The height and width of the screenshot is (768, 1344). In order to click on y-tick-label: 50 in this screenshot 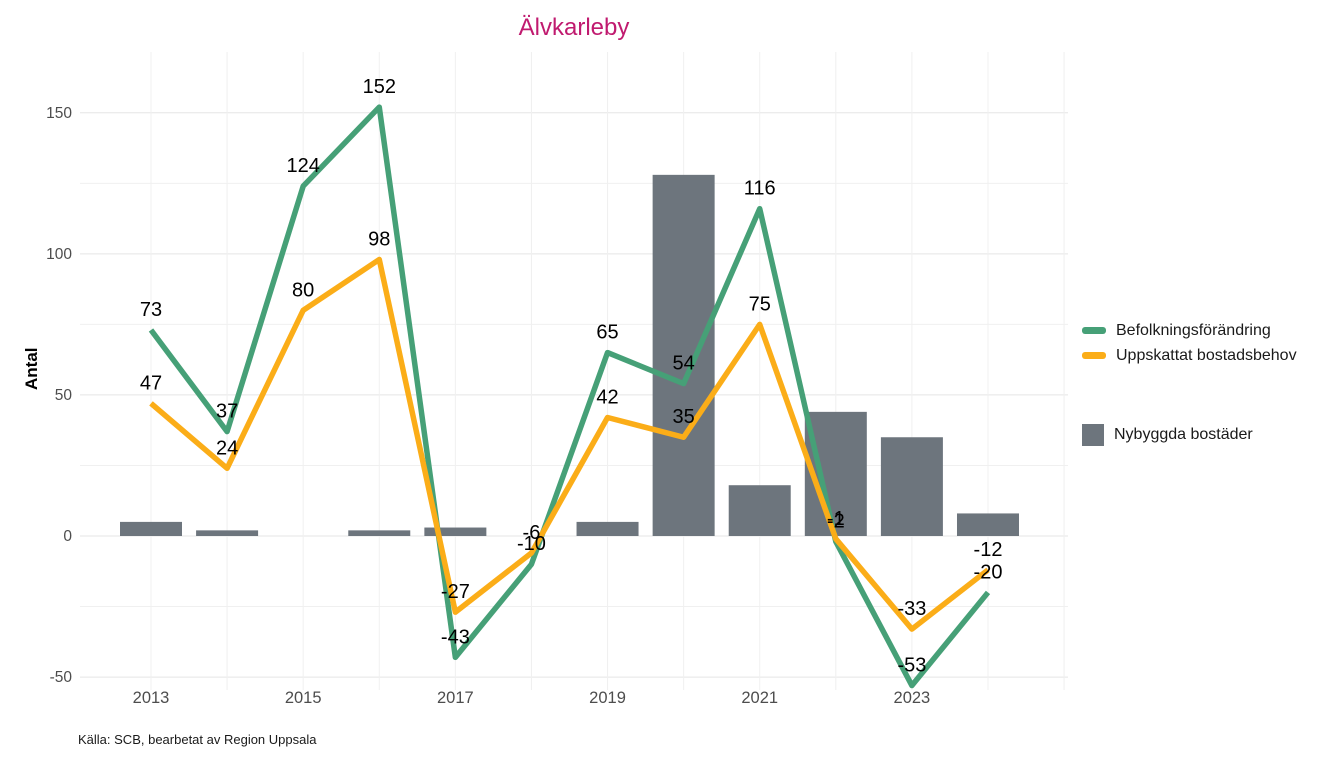, I will do `click(64, 395)`.